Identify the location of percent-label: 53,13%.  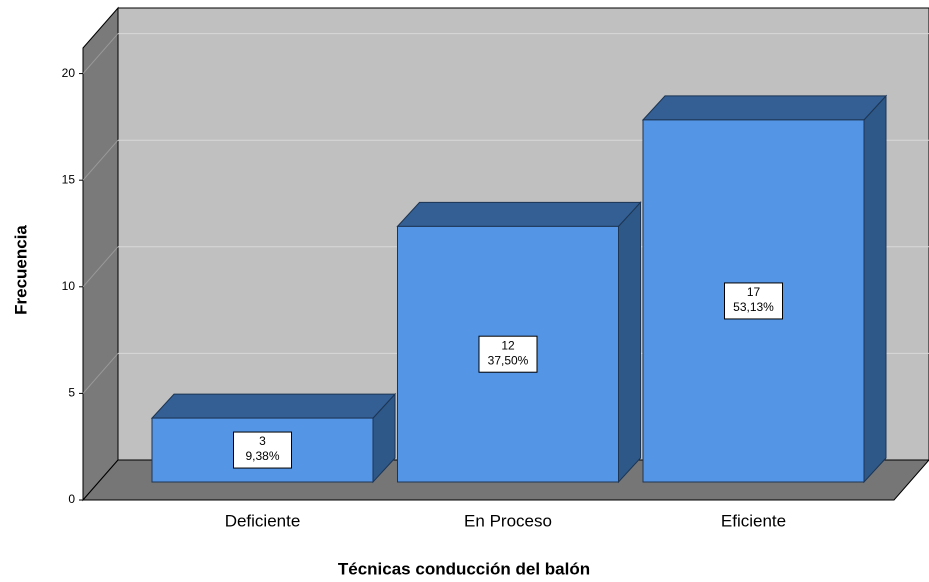
(753, 307).